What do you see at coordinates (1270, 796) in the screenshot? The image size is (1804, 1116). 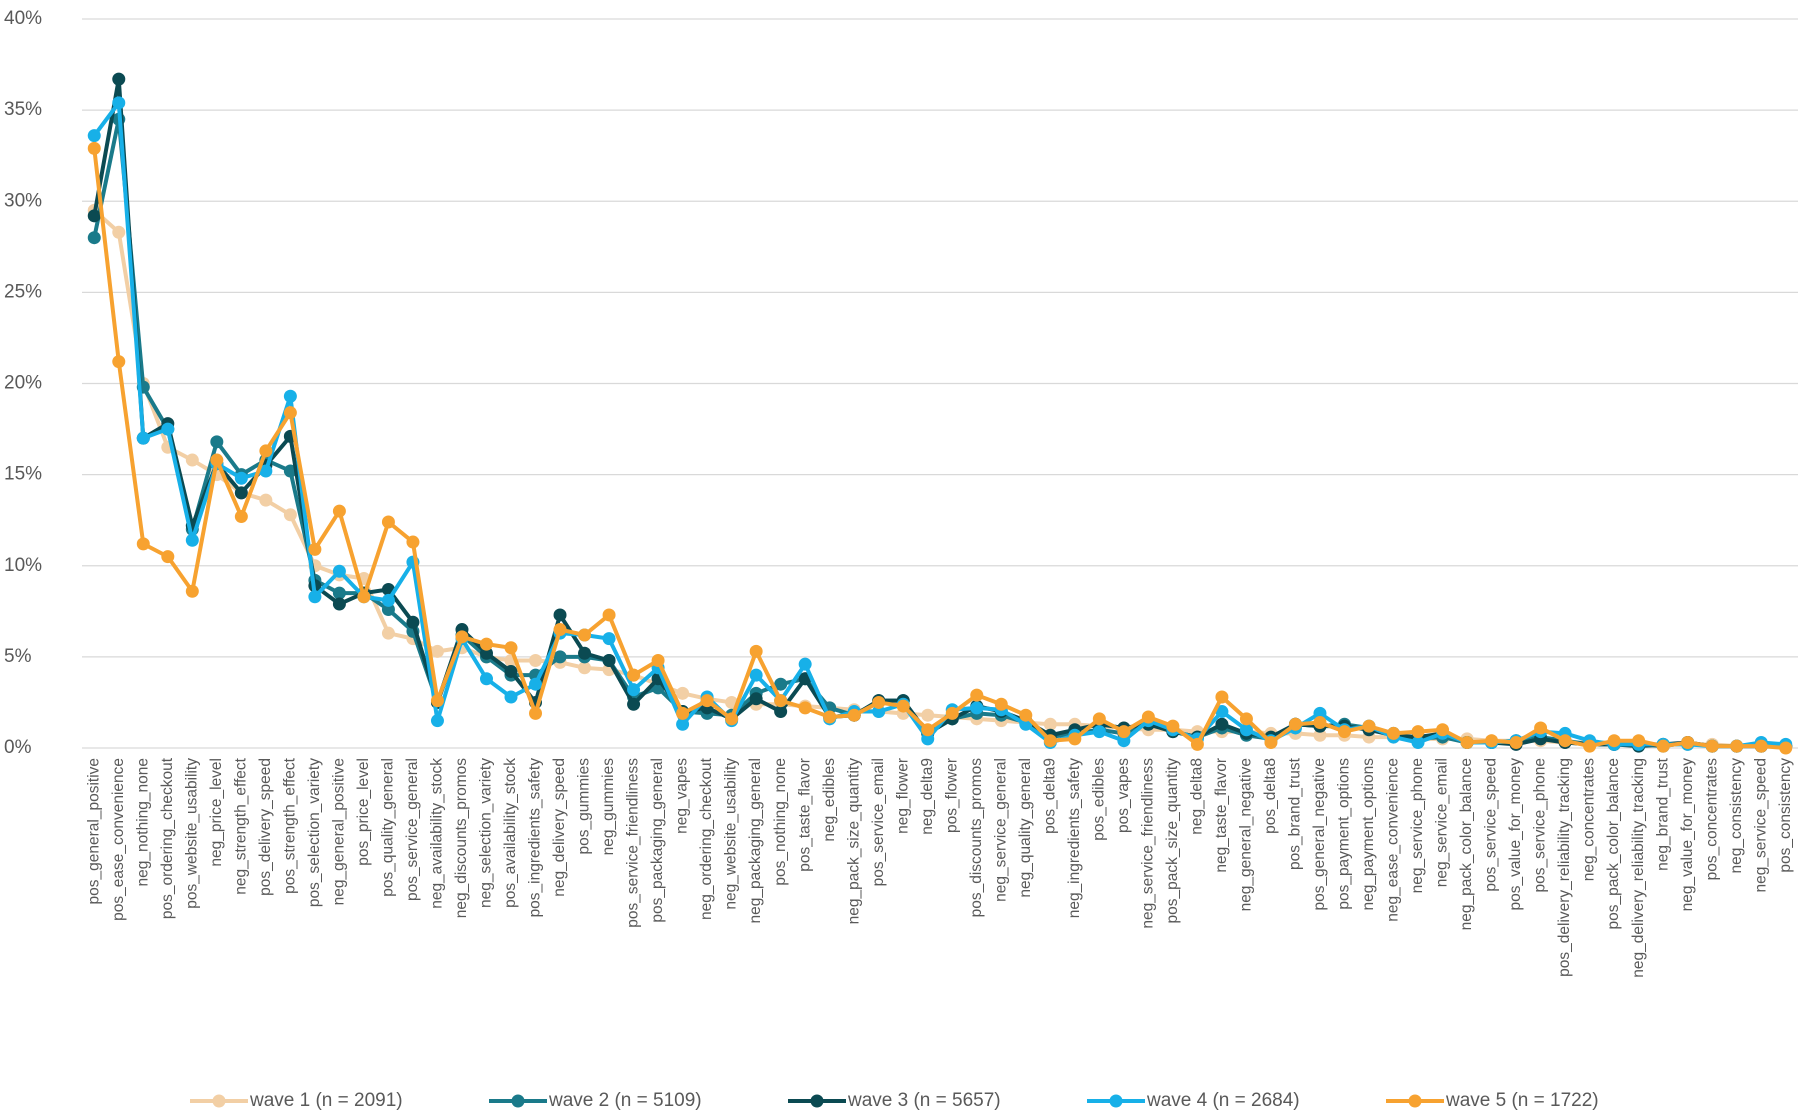 I see `x-tick-label: pos_delta8` at bounding box center [1270, 796].